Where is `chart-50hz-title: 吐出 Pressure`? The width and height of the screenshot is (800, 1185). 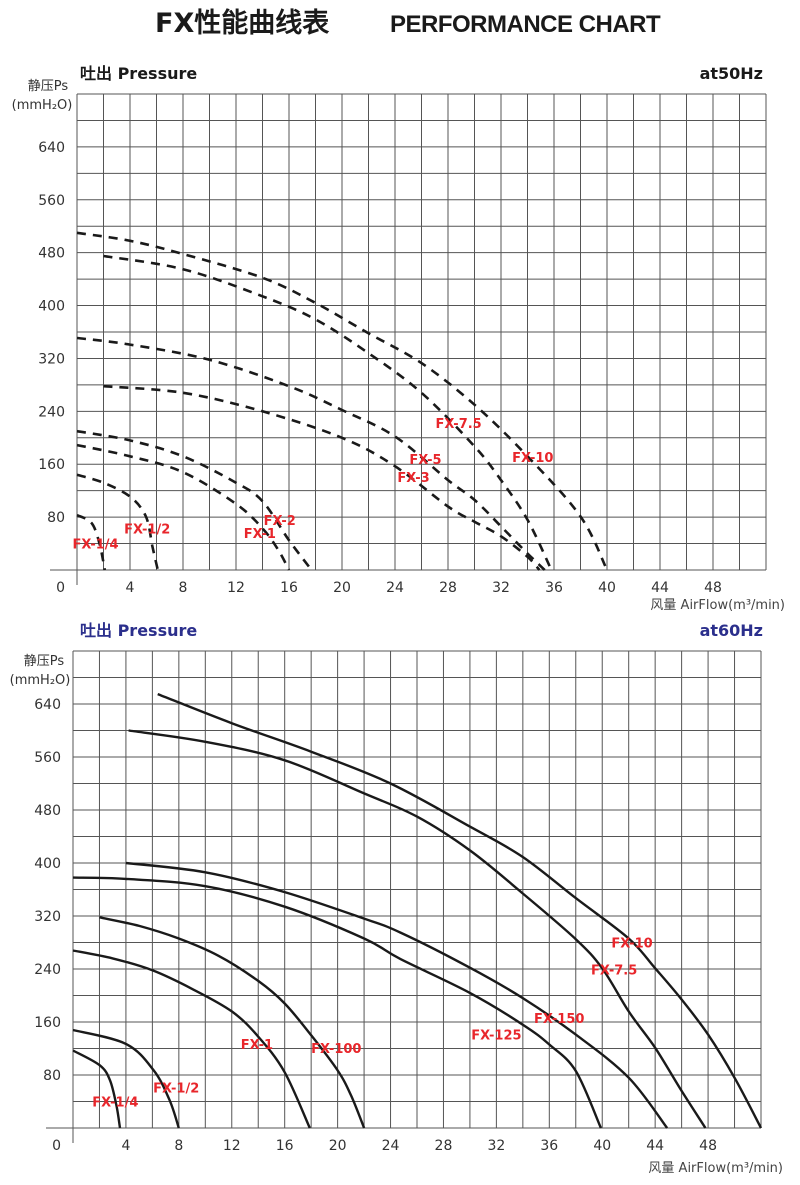
chart-50hz-title: 吐出 Pressure is located at coordinates (138, 73).